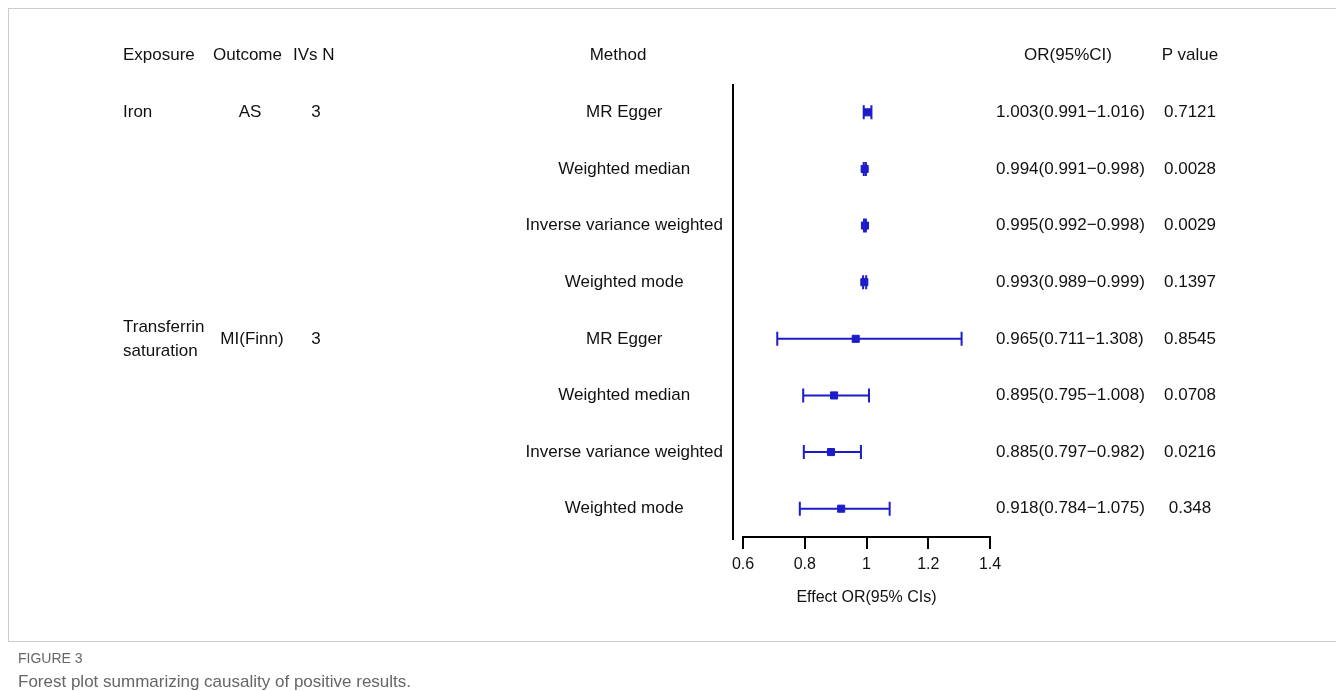 This screenshot has width=1336, height=691. What do you see at coordinates (164, 338) in the screenshot?
I see `text: Transferrin saturation` at bounding box center [164, 338].